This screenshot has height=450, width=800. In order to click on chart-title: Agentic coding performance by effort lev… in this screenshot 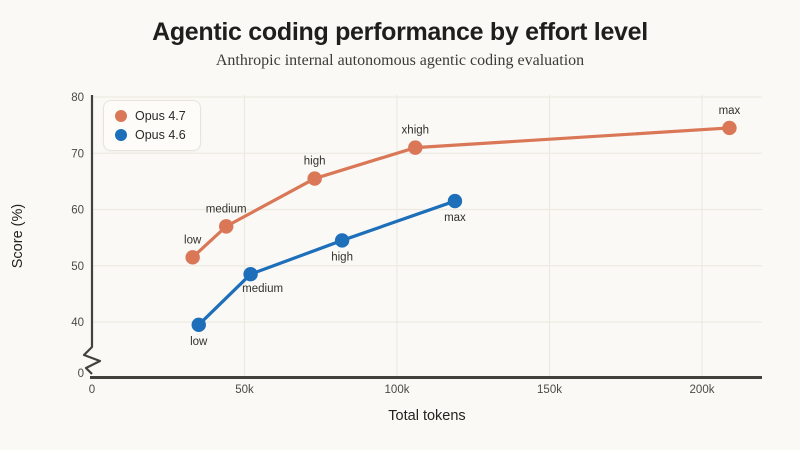, I will do `click(400, 32)`.